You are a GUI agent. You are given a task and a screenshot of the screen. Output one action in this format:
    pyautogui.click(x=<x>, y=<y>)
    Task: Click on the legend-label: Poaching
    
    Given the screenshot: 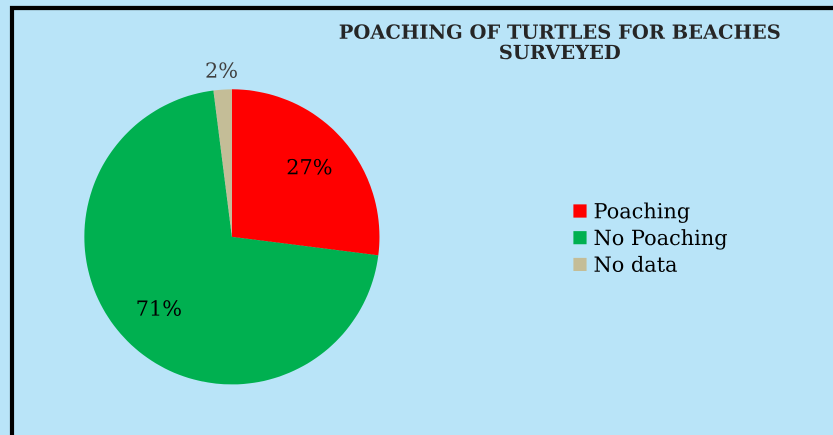 What is the action you would take?
    pyautogui.click(x=642, y=212)
    